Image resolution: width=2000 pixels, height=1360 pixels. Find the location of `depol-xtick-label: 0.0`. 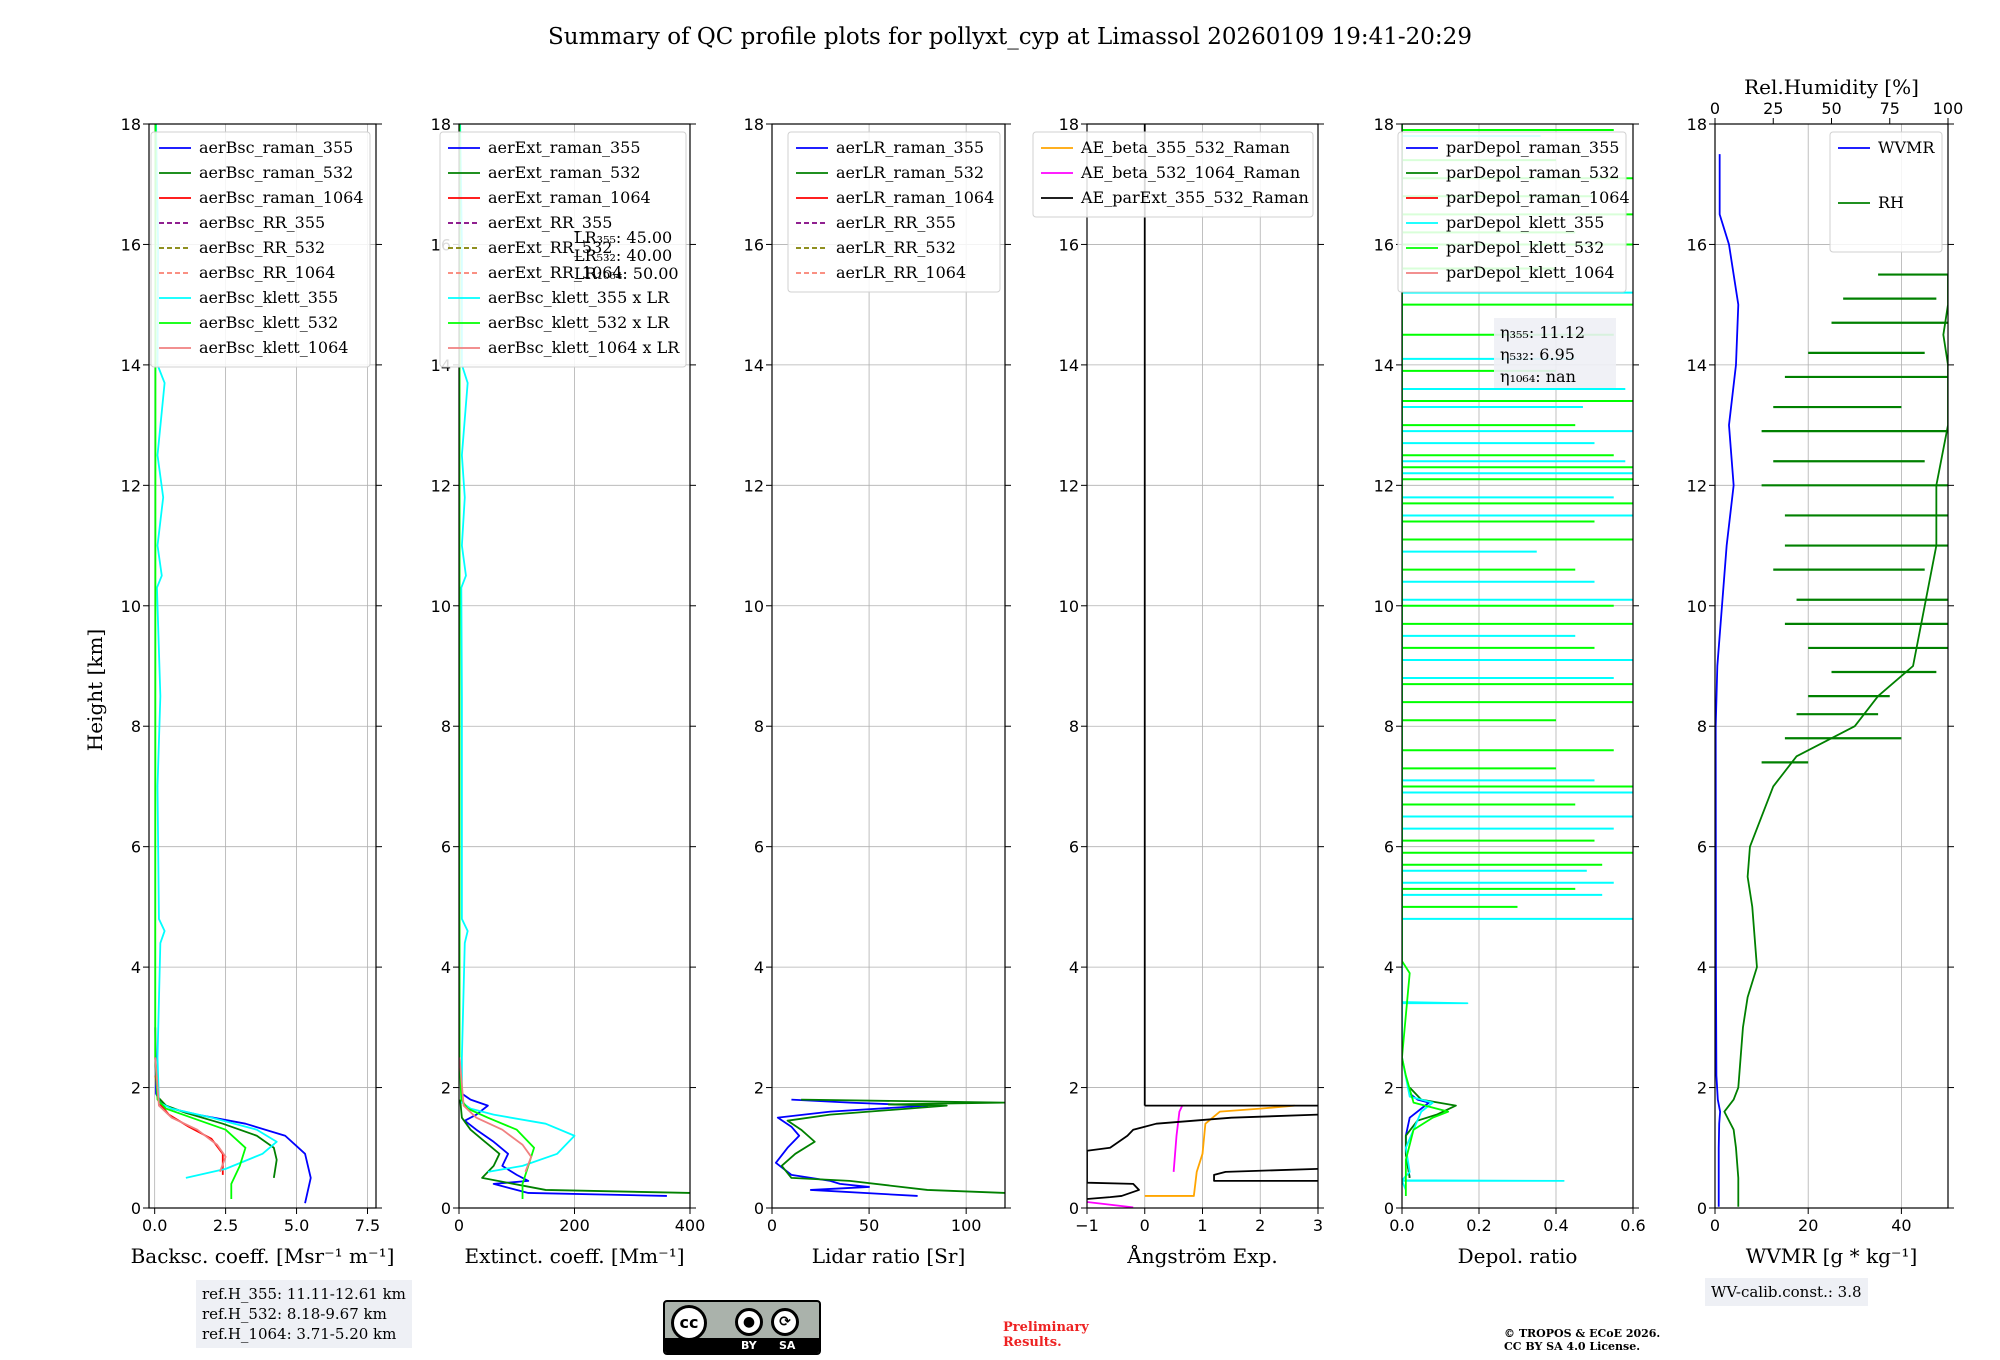

depol-xtick-label: 0.0 is located at coordinates (1401, 1225).